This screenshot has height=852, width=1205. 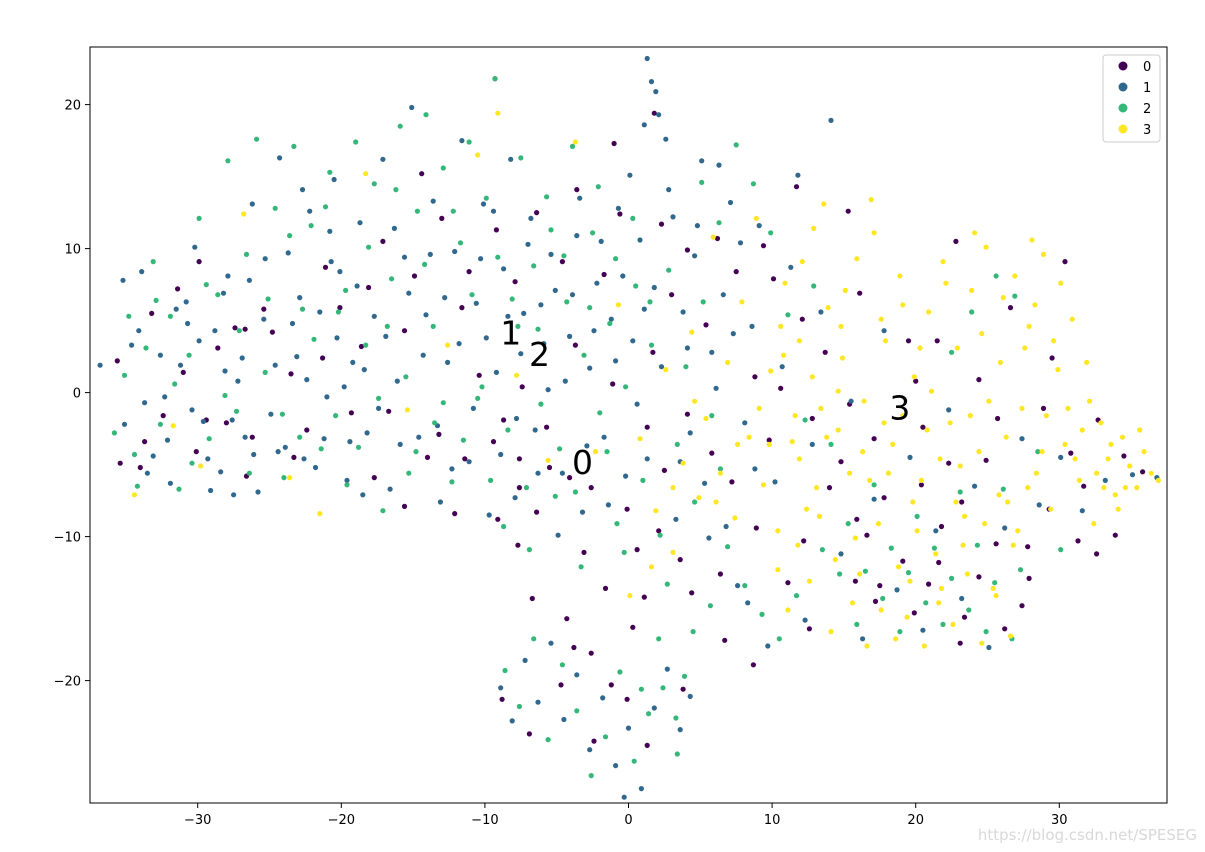 I want to click on y-tick-label: 20, so click(x=72, y=106).